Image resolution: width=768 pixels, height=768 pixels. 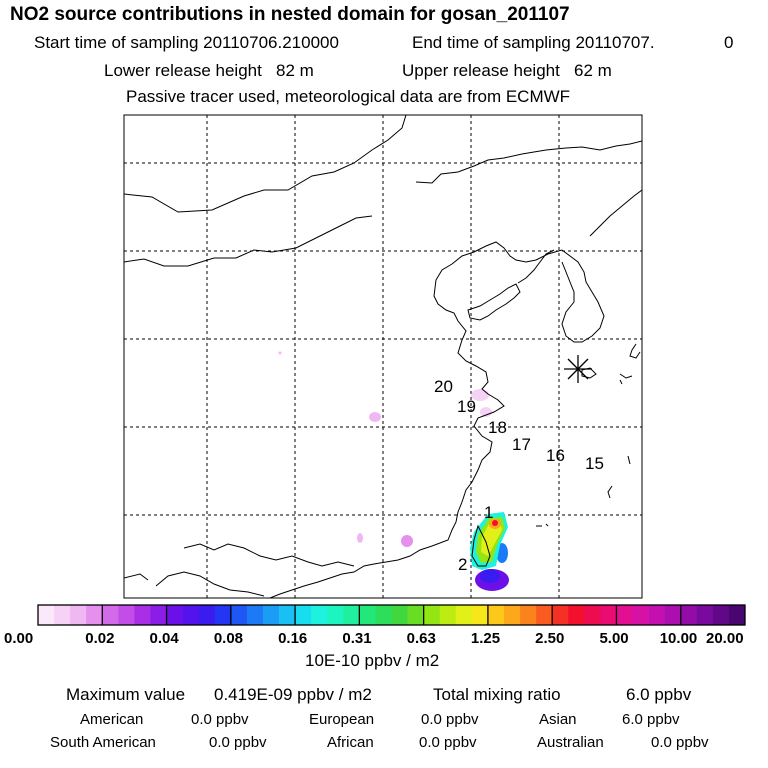 I want to click on receptor-star-icon, so click(x=578, y=369).